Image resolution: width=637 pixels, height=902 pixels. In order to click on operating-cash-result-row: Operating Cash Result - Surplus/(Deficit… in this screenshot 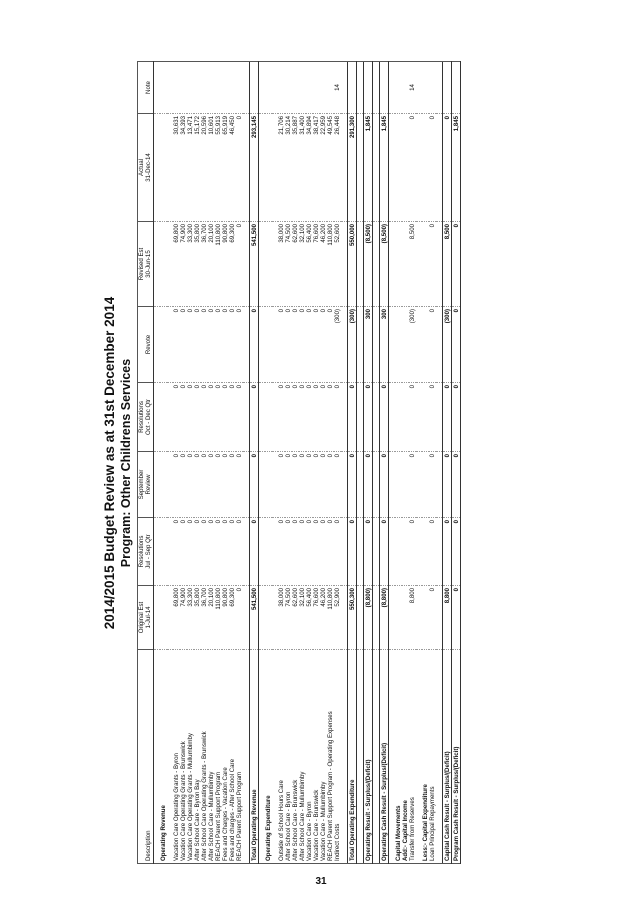, I will do `click(384, 462)`.